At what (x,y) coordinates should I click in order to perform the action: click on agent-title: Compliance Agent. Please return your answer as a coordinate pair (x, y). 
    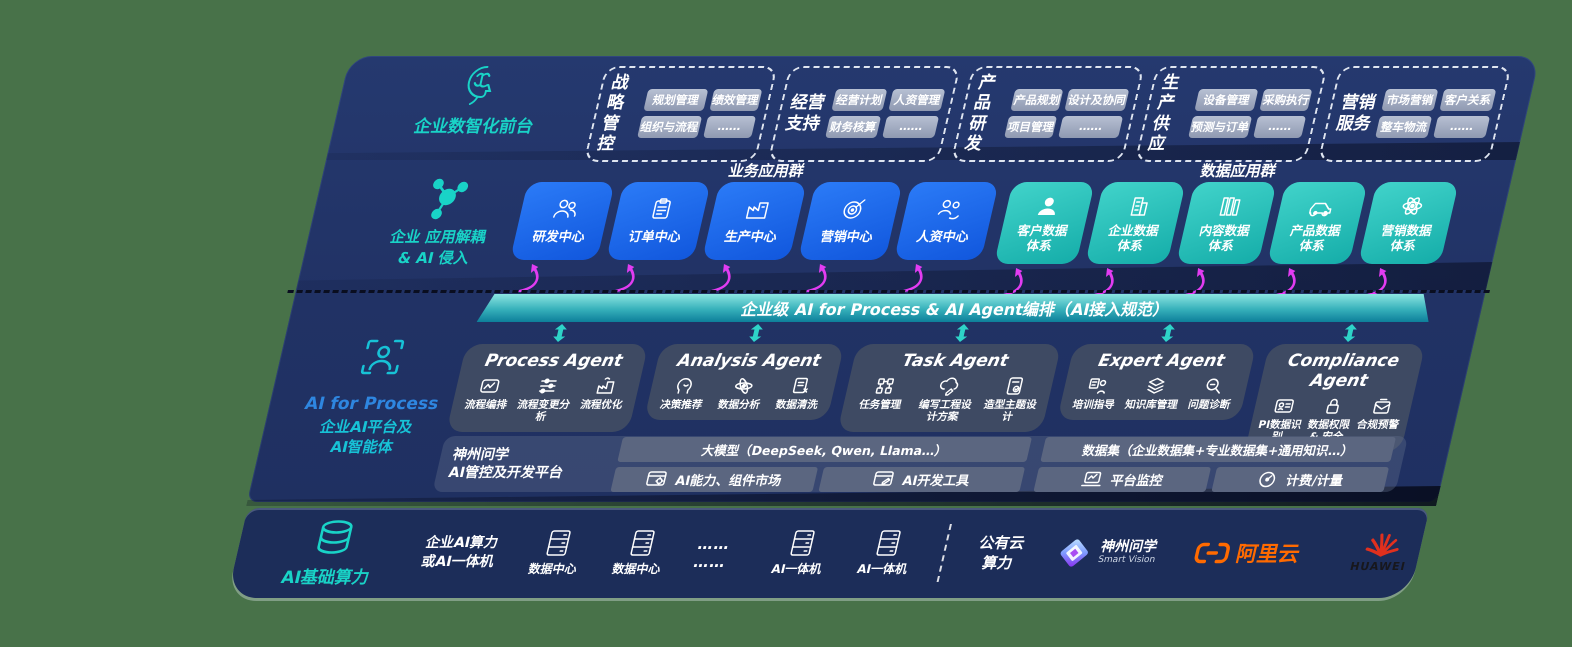
    Looking at the image, I should click on (1343, 371).